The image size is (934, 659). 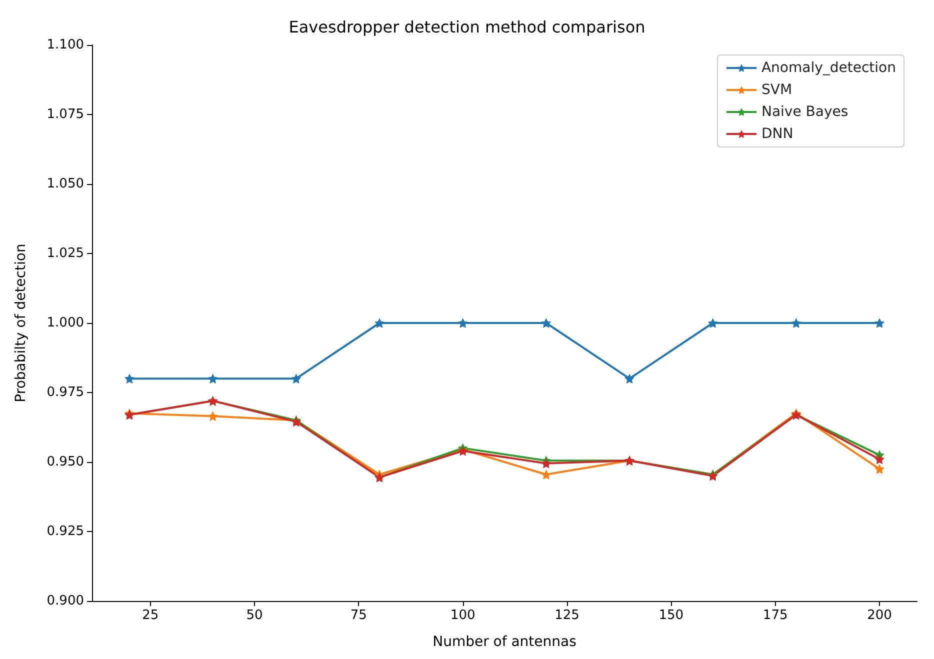 What do you see at coordinates (65, 114) in the screenshot?
I see `y-tick-label: 1.075` at bounding box center [65, 114].